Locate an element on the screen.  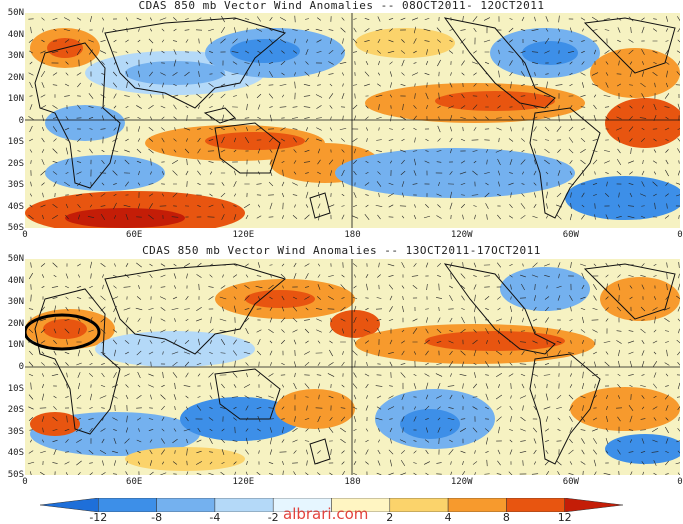
lat-label: 20N is located at coordinates (12, 324).